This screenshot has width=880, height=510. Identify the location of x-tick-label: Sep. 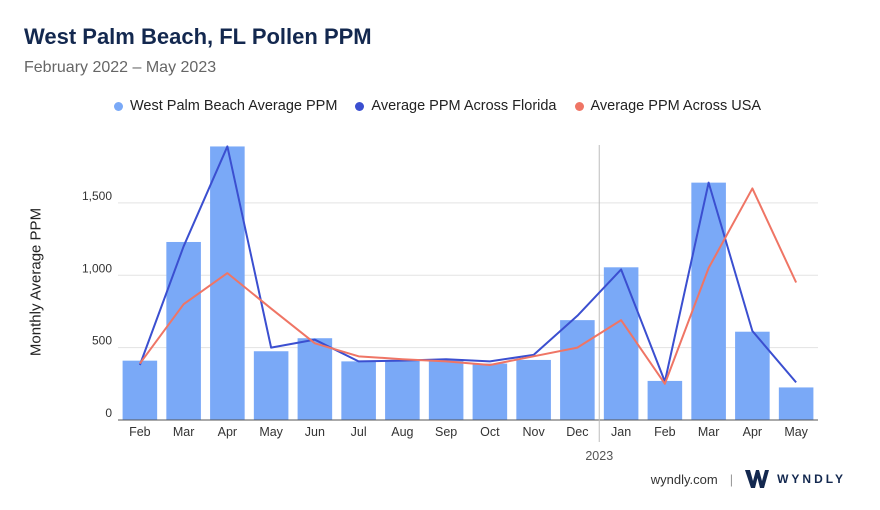
(446, 432).